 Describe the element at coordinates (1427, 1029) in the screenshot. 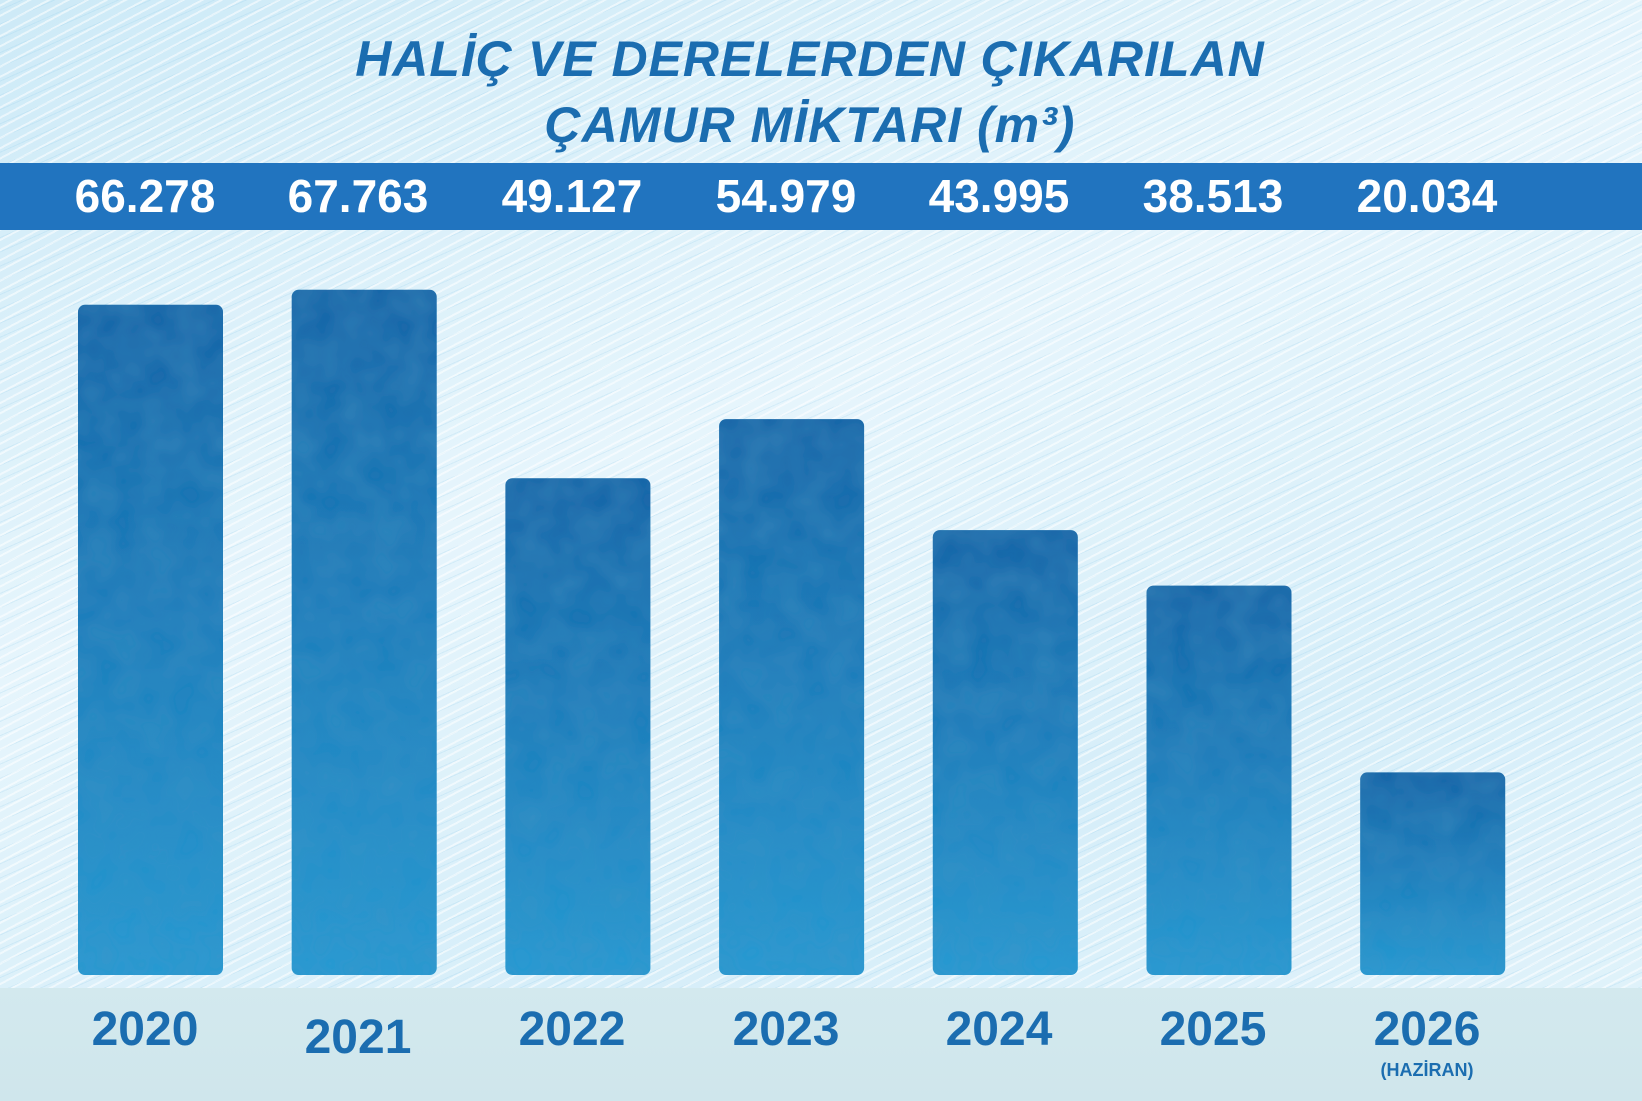

I see `x-tick-2026: 2026` at that location.